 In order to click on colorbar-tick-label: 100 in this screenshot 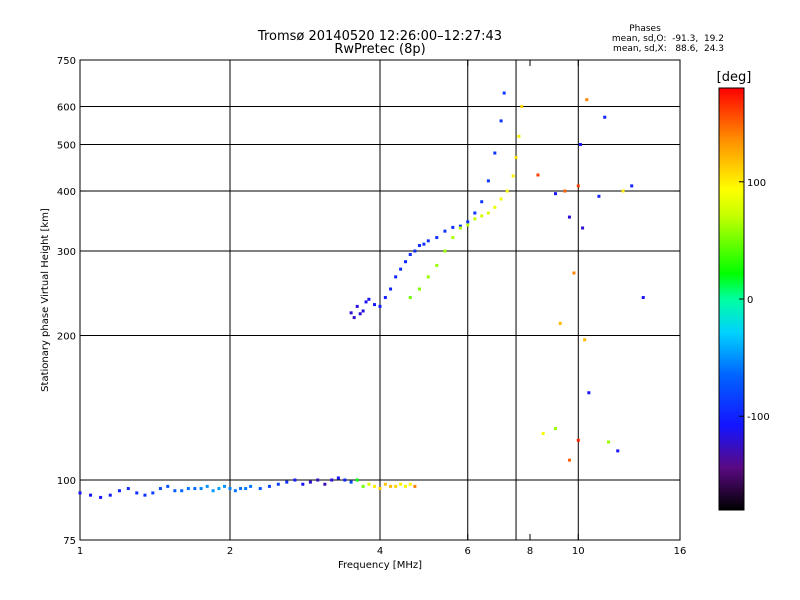, I will do `click(756, 183)`.